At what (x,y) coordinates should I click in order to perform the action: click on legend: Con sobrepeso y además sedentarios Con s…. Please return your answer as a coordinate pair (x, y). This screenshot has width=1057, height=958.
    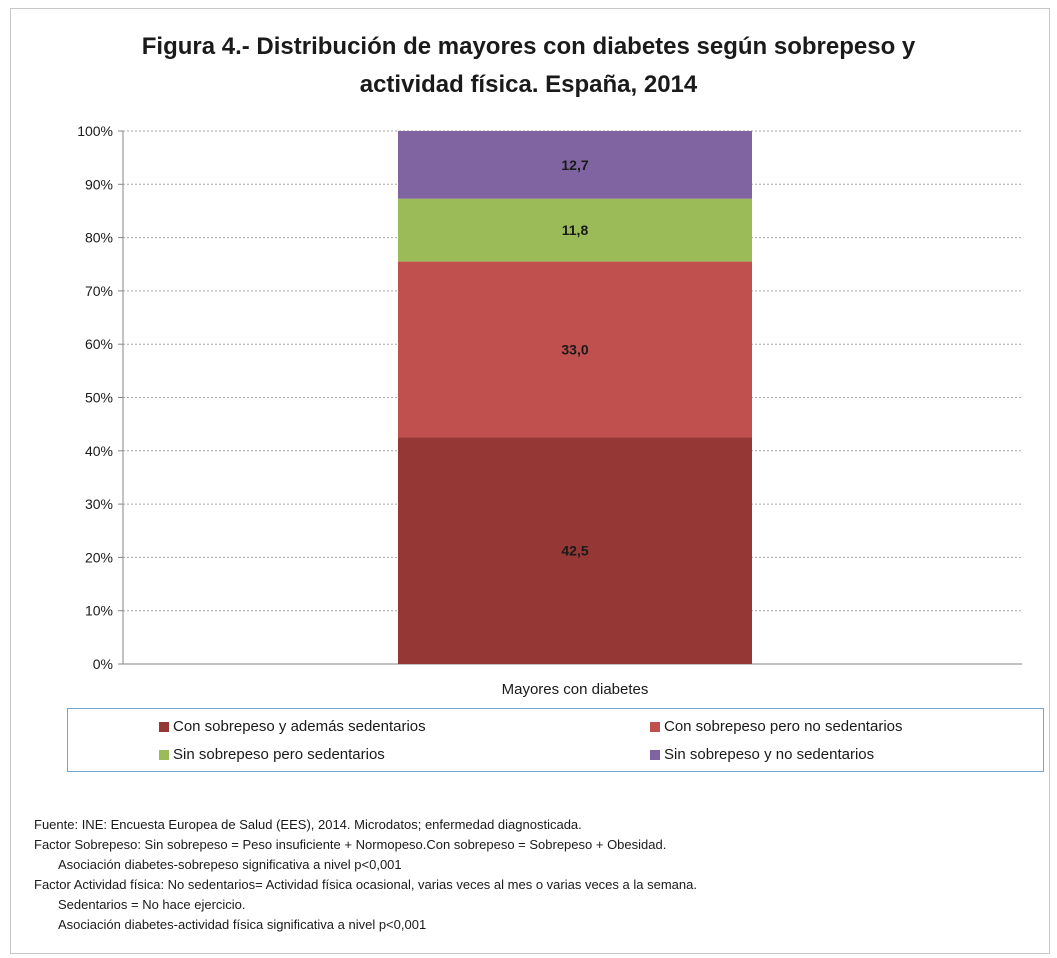
    Looking at the image, I should click on (555, 740).